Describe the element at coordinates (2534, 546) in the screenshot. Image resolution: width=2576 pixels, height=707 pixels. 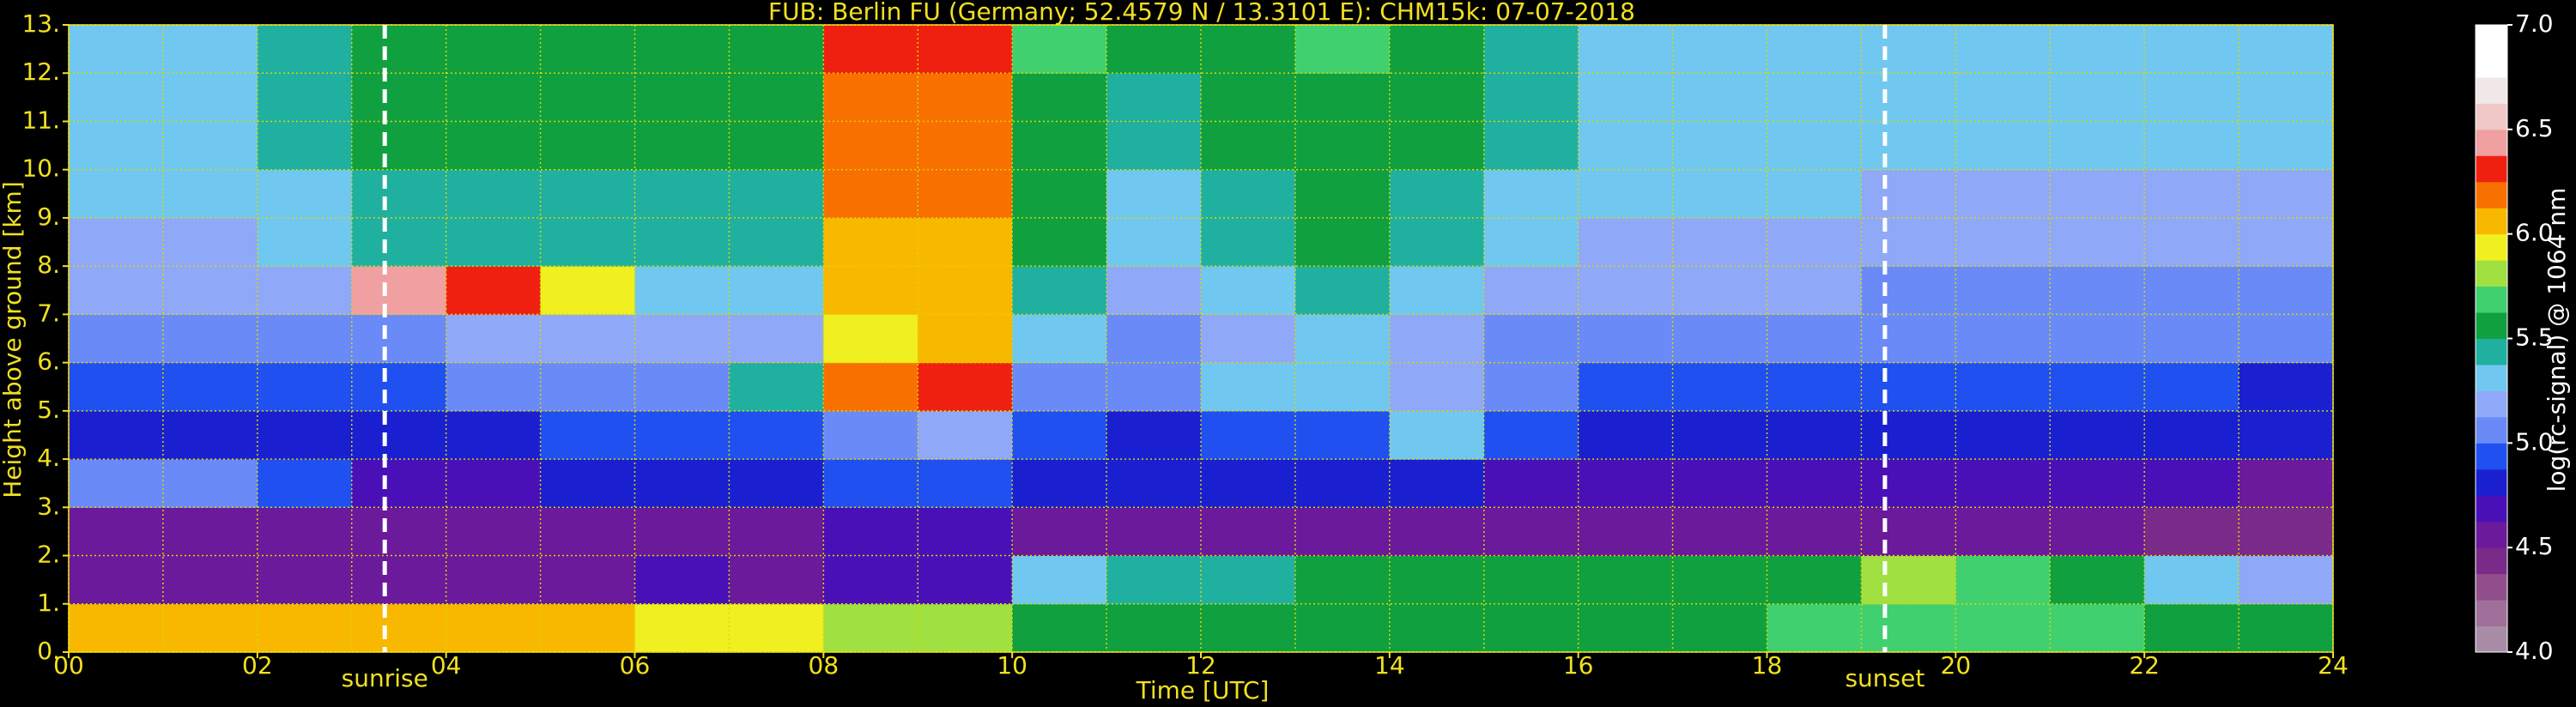
I see `colorbar-tick-label: 4.5` at that location.